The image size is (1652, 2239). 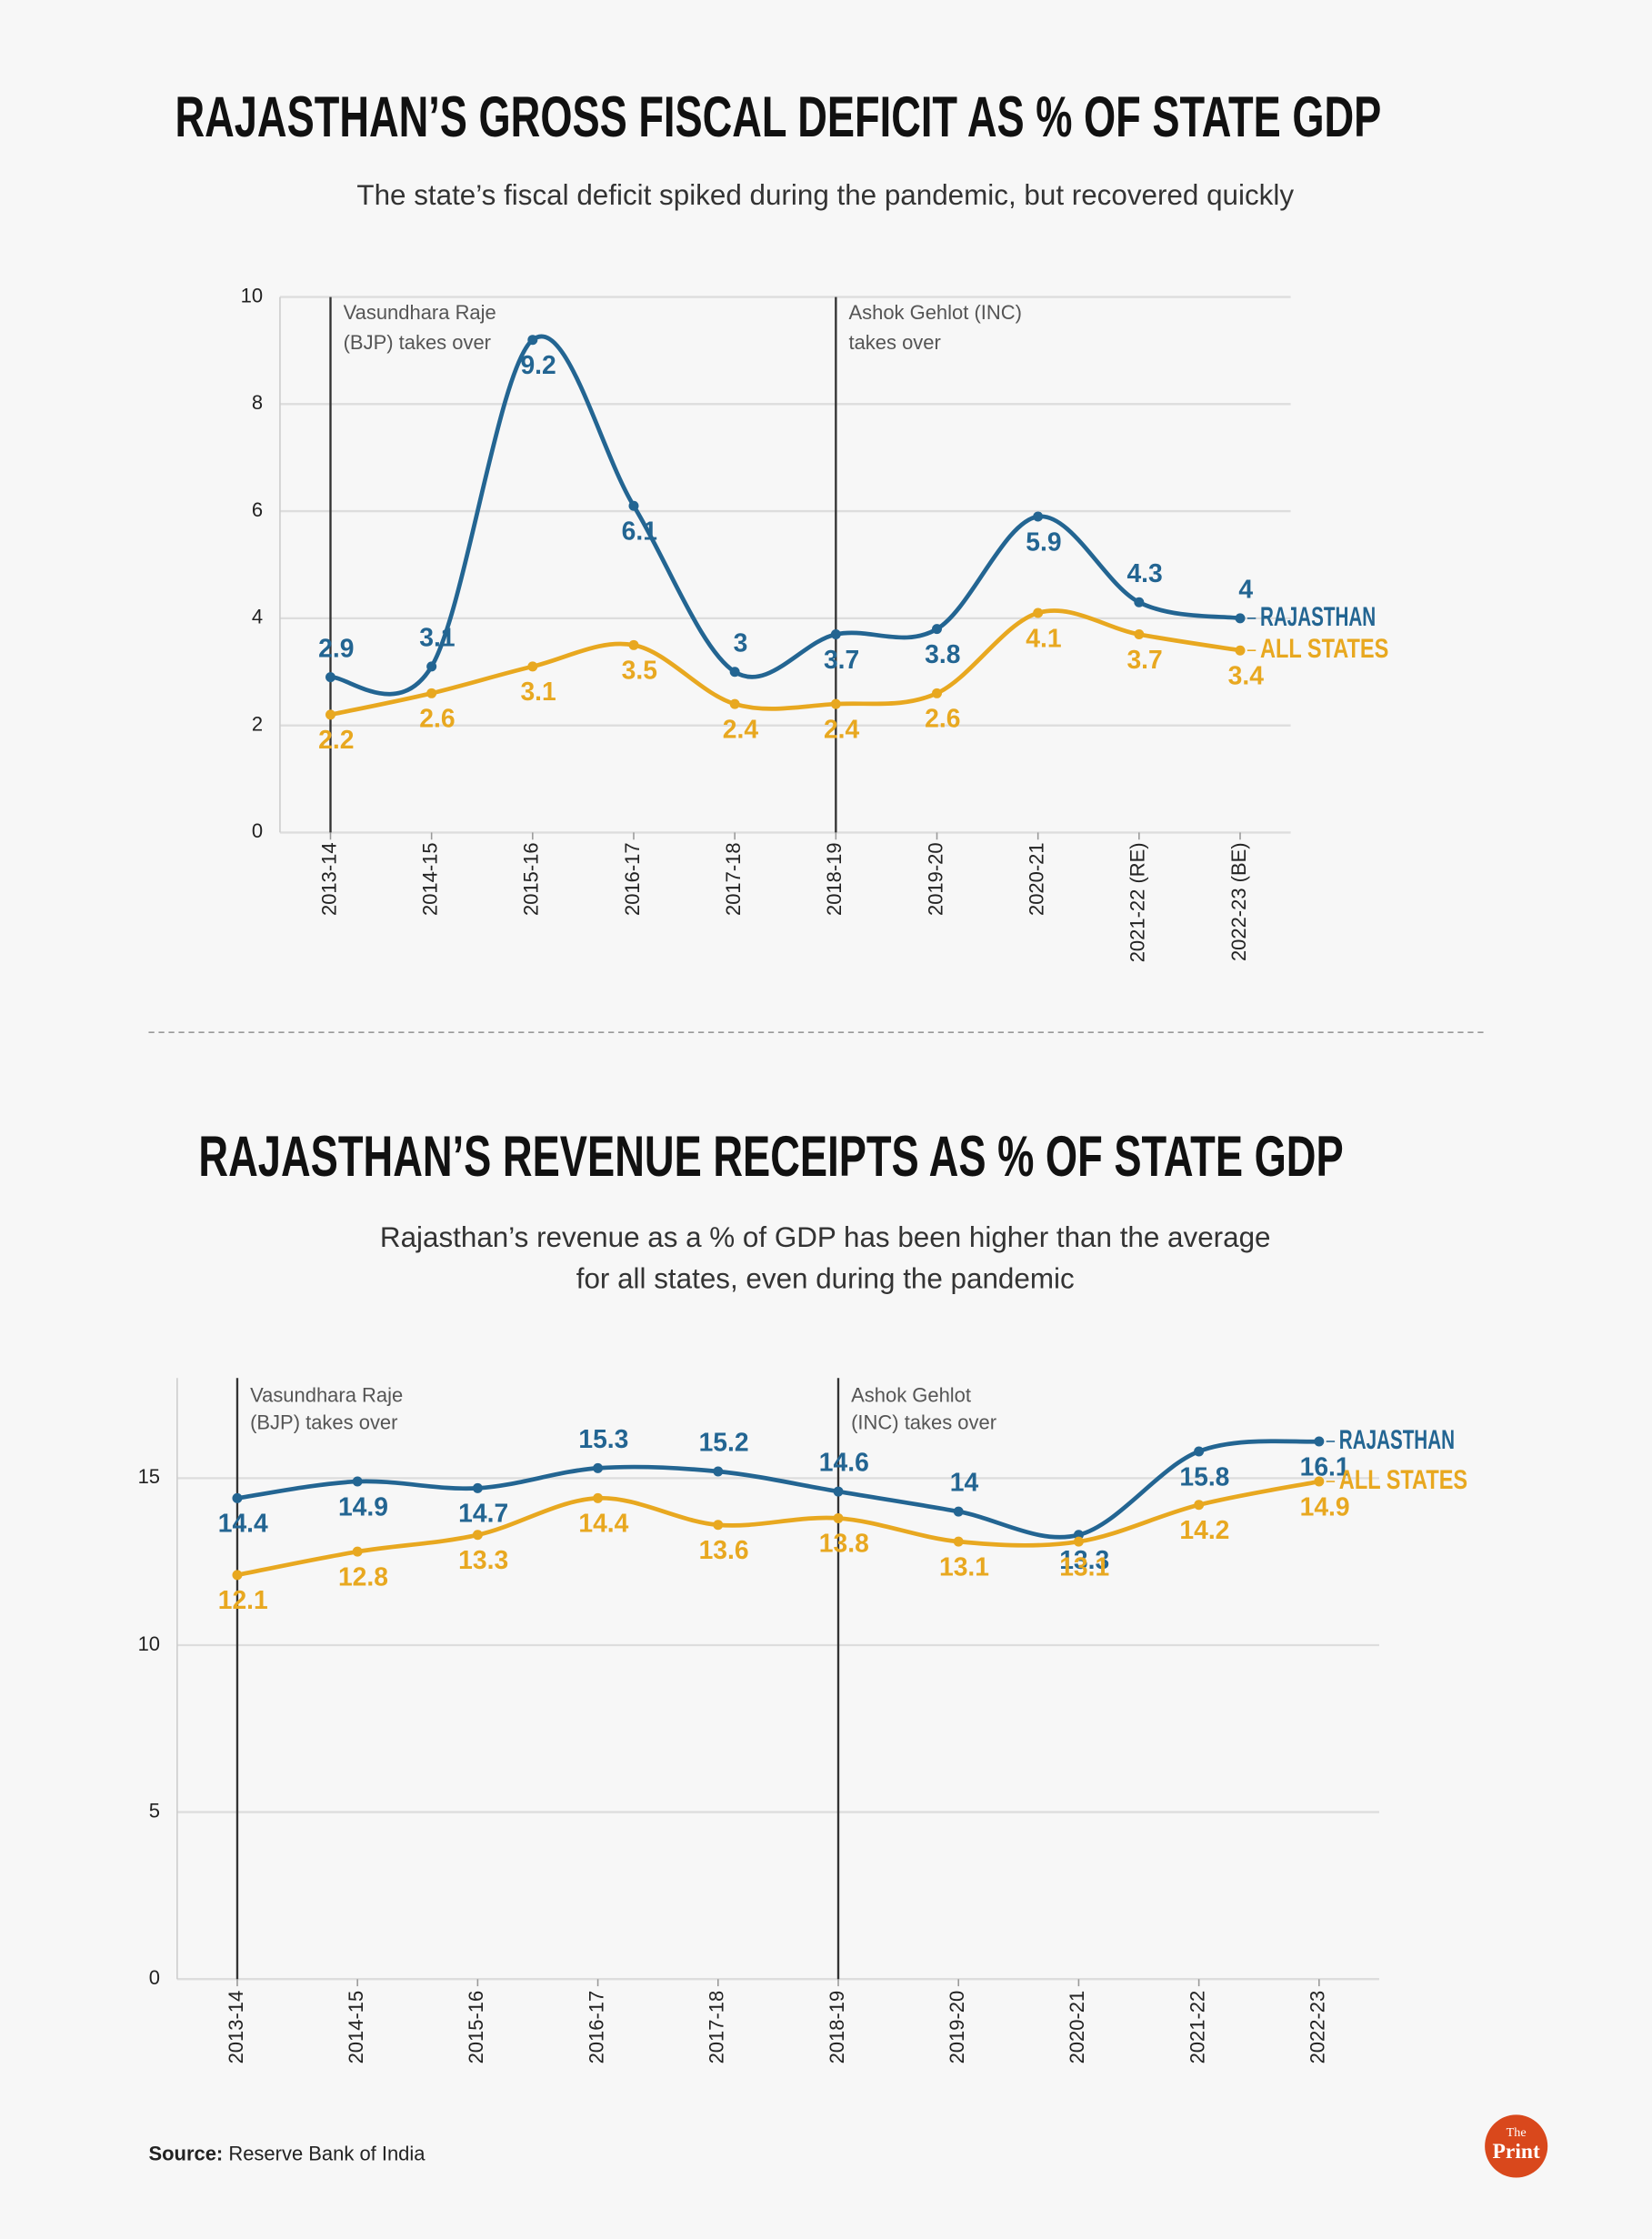 What do you see at coordinates (844, 1543) in the screenshot?
I see `data-label: 13.8` at bounding box center [844, 1543].